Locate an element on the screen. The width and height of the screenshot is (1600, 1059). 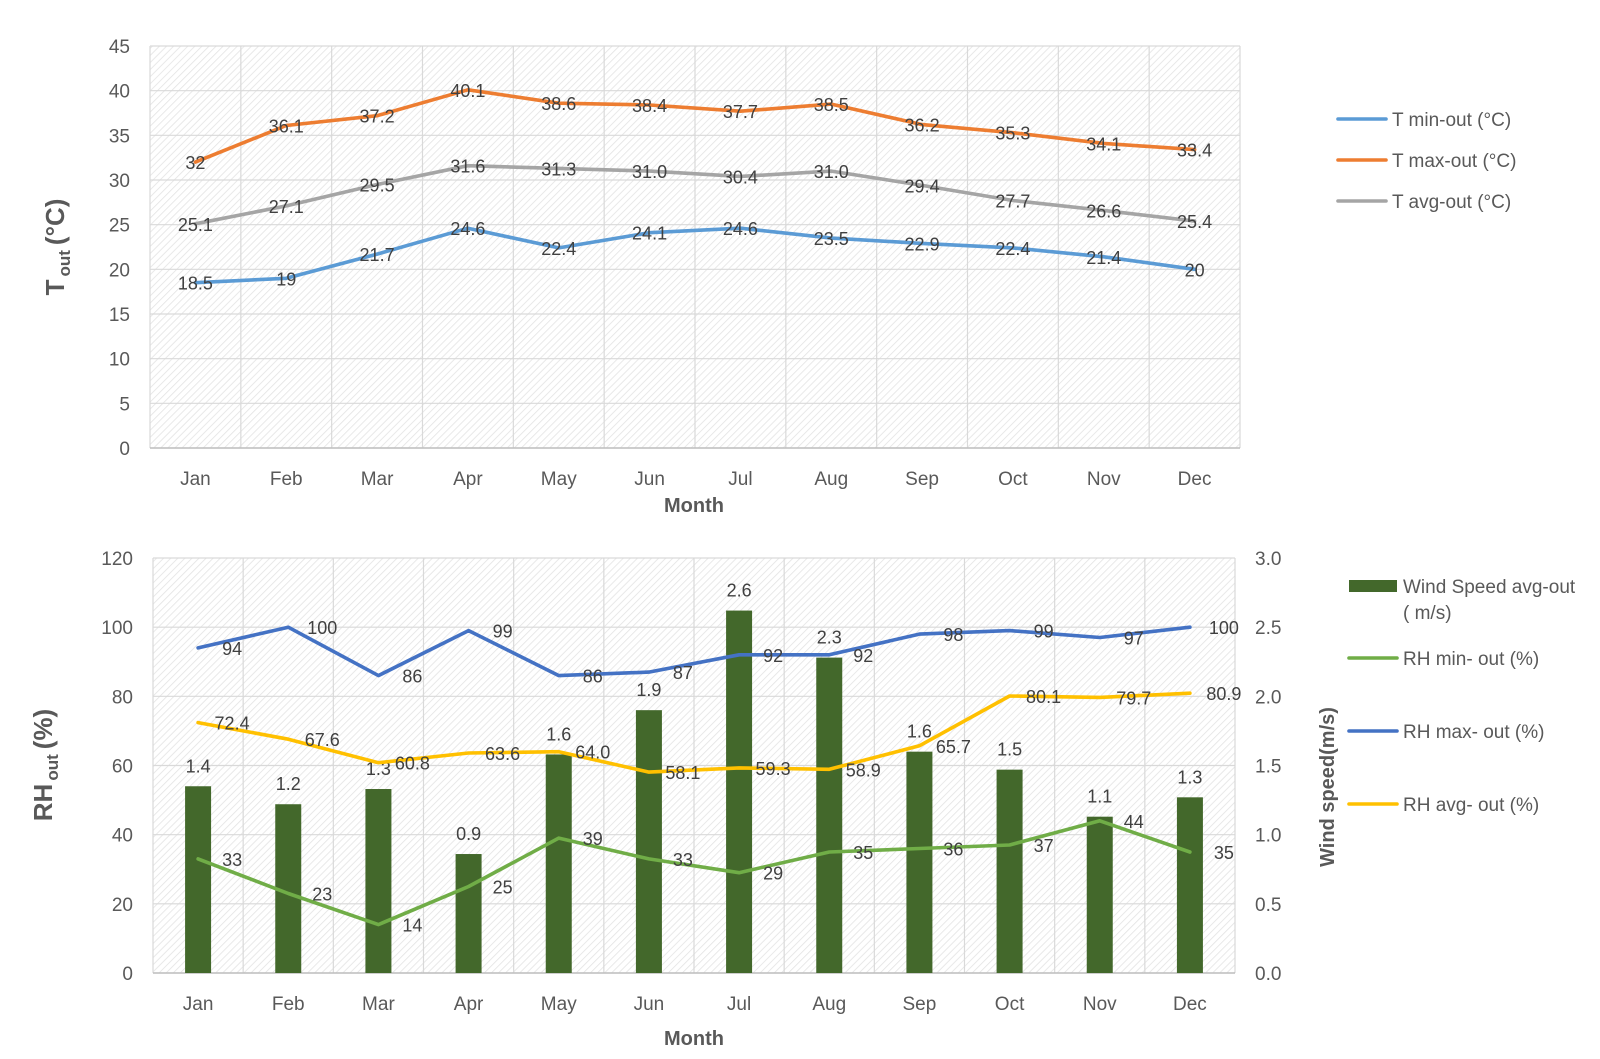
legend-label: T max-out (°C) is located at coordinates (1454, 161).